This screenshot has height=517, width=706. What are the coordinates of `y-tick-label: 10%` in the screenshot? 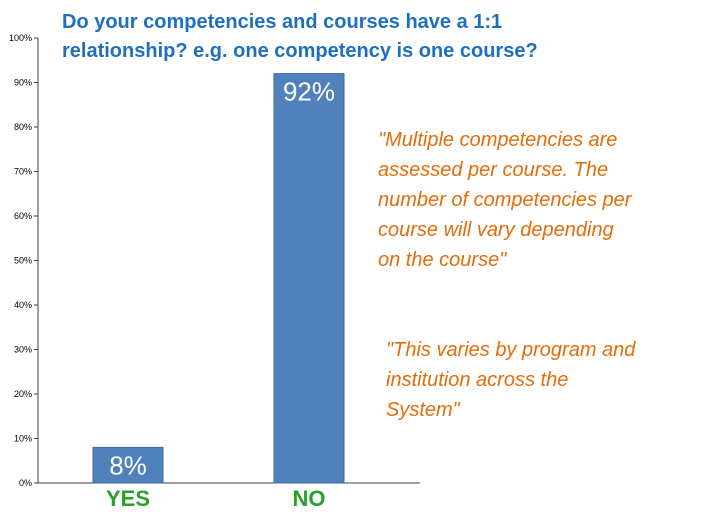 It's located at (23, 439).